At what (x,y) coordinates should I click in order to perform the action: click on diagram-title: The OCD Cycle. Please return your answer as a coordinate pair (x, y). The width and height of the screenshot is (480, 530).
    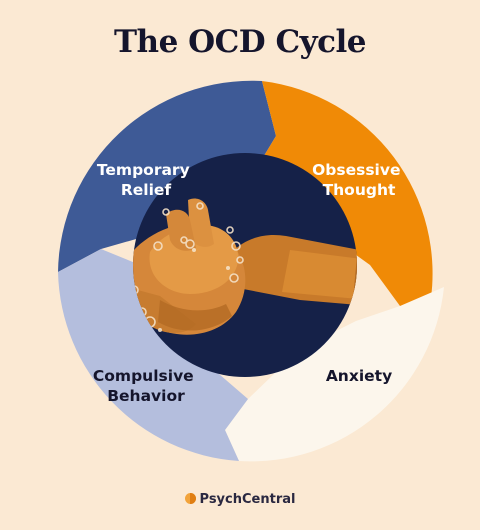
    Looking at the image, I should click on (240, 42).